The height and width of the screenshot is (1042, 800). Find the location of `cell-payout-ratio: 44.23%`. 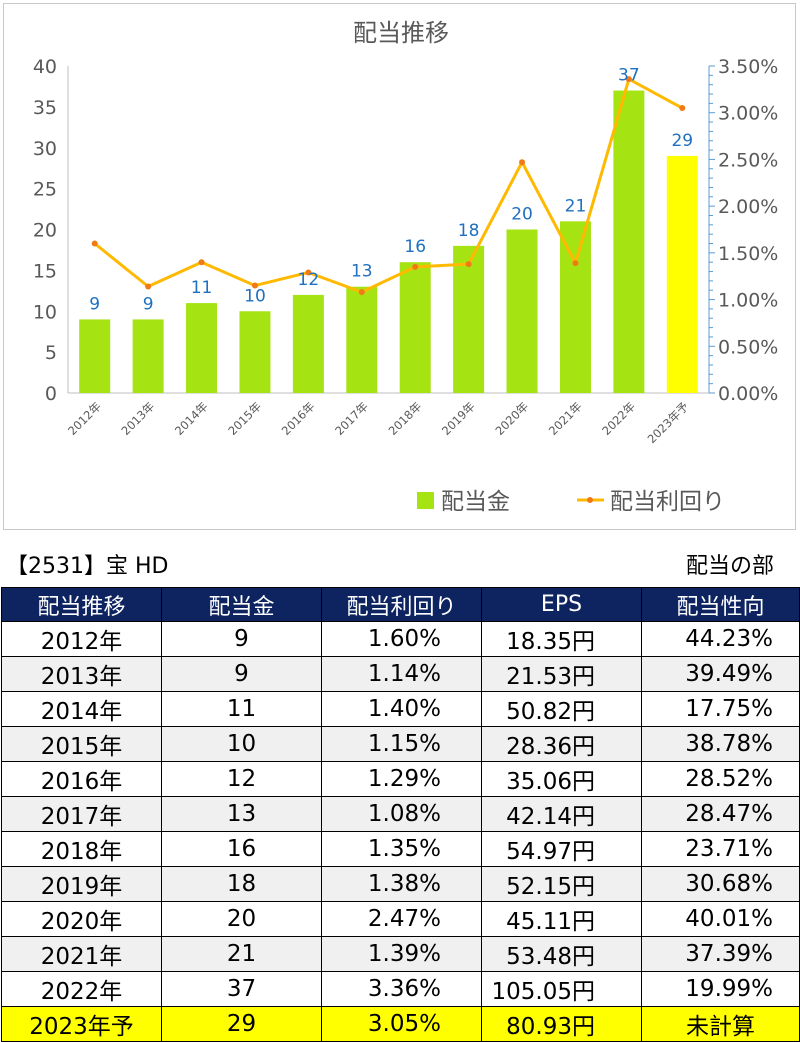

cell-payout-ratio: 44.23% is located at coordinates (720, 639).